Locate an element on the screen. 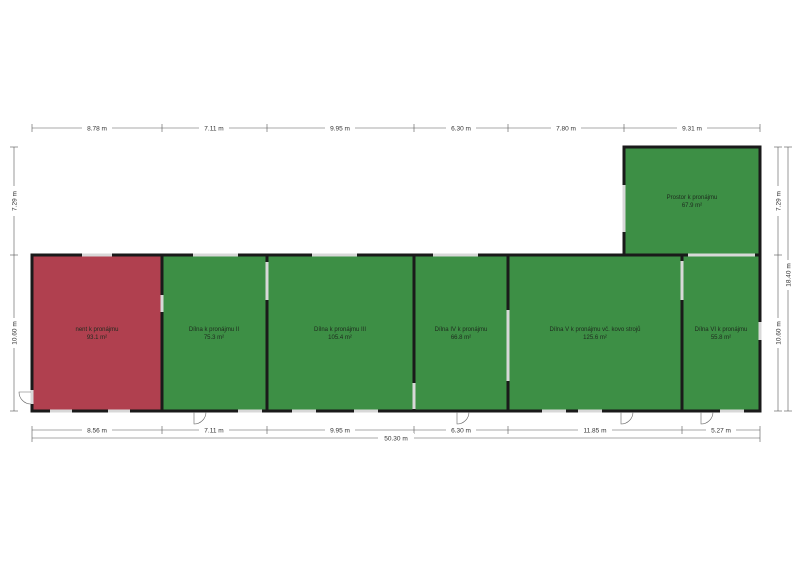  dim-top-3: 9.95 m is located at coordinates (340, 129).